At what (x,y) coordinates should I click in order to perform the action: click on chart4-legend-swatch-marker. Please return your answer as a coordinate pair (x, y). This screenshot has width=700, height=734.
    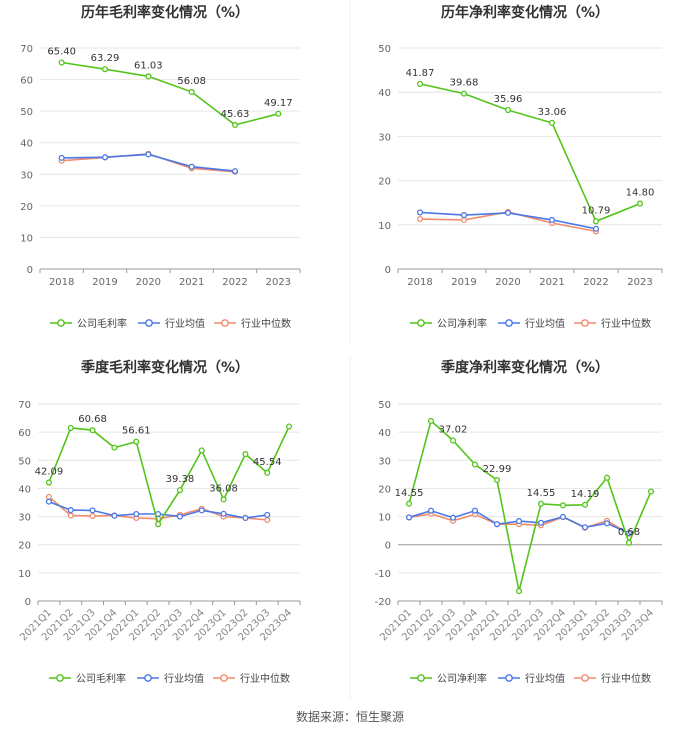
    Looking at the image, I should click on (509, 678).